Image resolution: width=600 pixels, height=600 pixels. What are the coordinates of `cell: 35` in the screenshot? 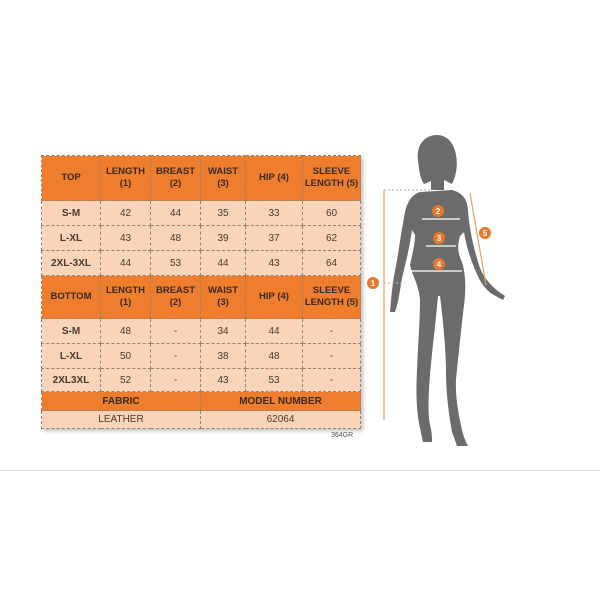 It's located at (223, 213).